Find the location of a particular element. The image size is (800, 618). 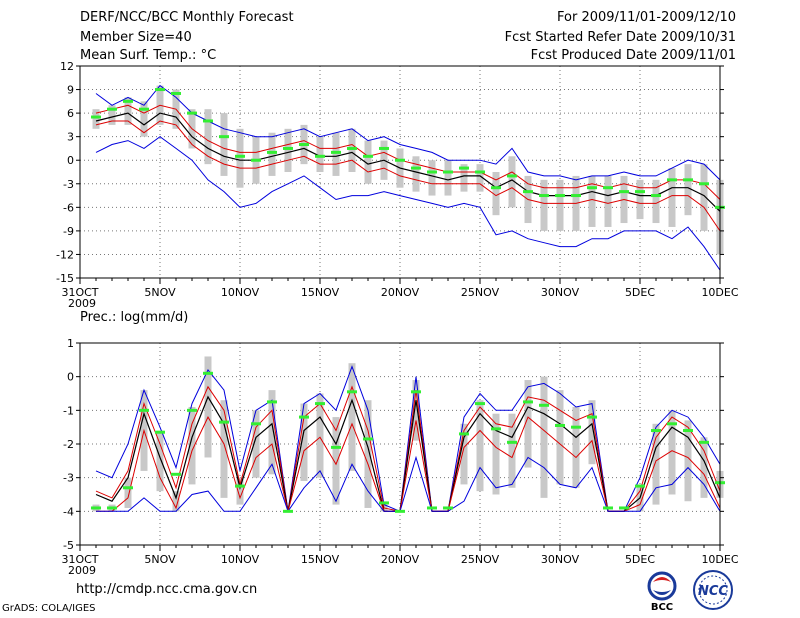

bcc-logo: BCC is located at coordinates (662, 591).